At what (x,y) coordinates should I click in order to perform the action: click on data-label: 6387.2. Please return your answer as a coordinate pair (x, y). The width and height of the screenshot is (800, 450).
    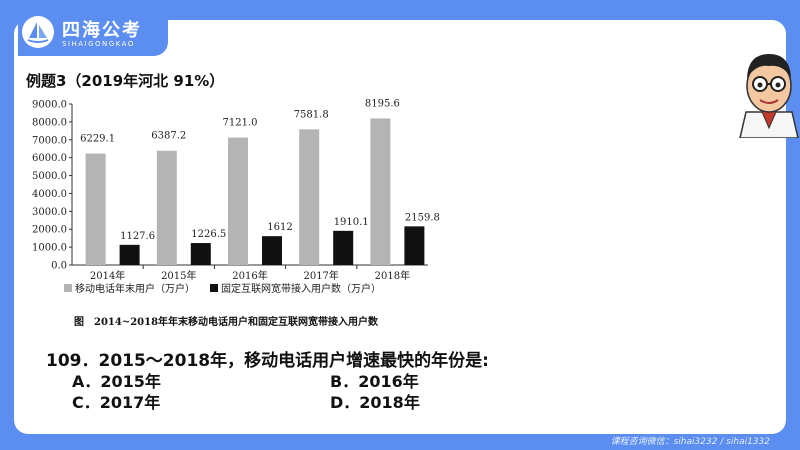
    Looking at the image, I should click on (168, 136).